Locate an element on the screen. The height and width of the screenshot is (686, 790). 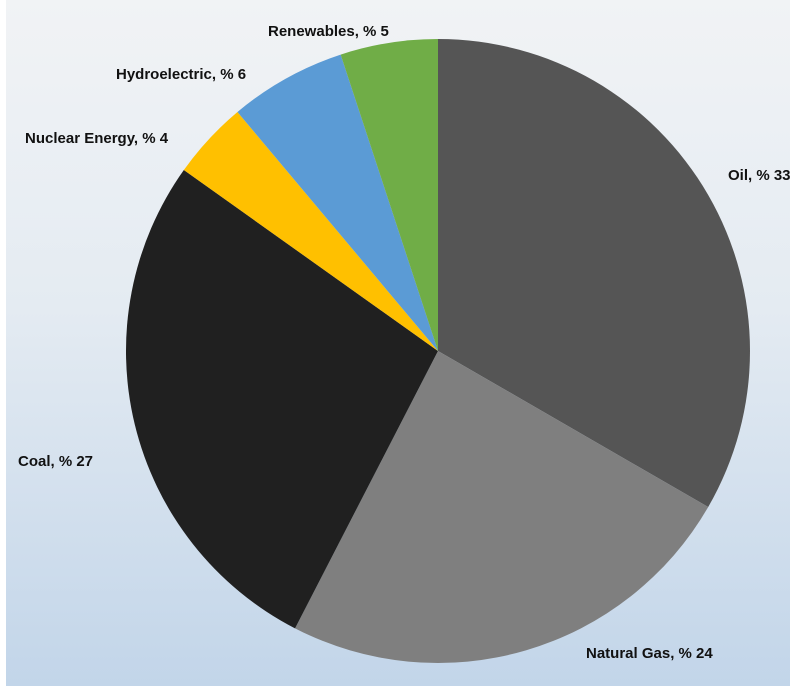
pie-slice-renewables is located at coordinates (389, 195).